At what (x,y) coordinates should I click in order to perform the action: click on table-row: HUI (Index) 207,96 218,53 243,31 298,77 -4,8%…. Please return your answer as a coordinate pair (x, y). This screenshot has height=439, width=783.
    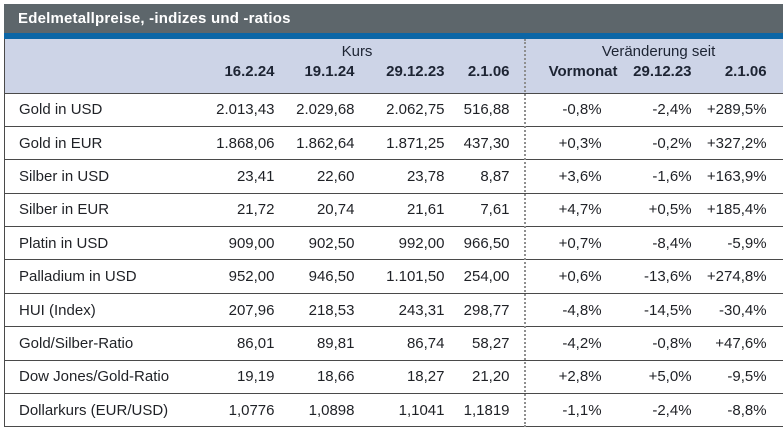
    Looking at the image, I should click on (393, 310).